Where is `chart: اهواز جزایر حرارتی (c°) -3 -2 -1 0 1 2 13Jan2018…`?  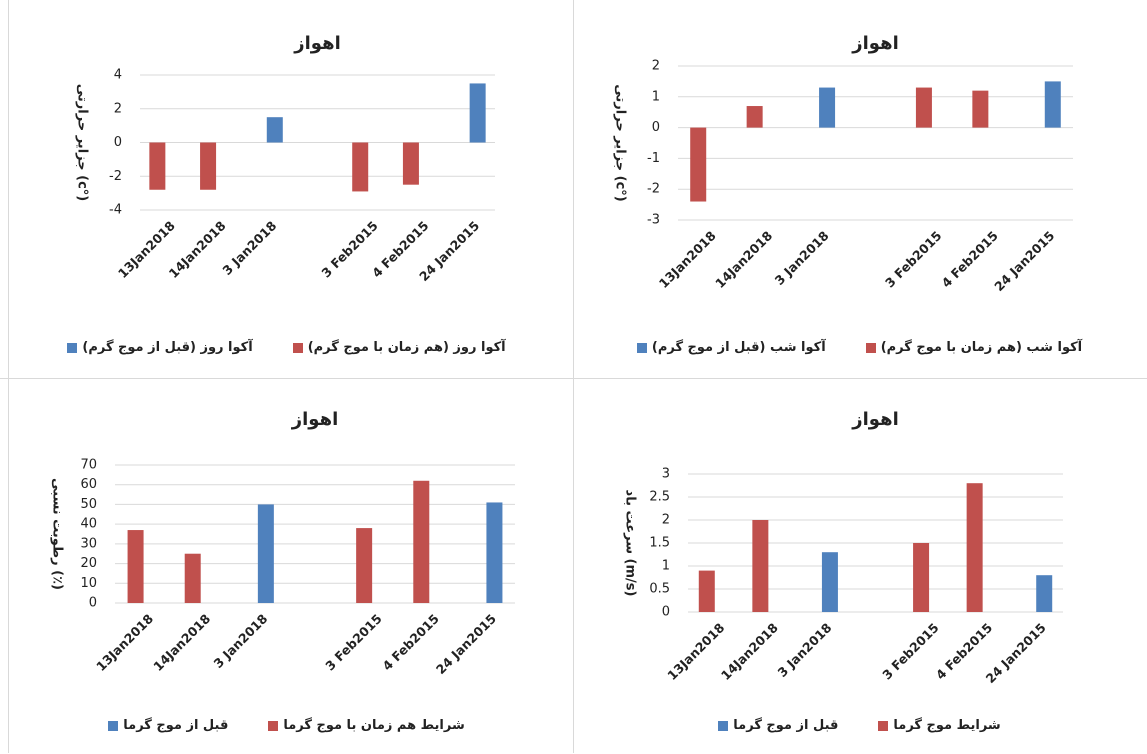
chart: اهواز جزایر حرارتی (c°) -3 -2 -1 0 1 2 13Jan2018… is located at coordinates (843, 163).